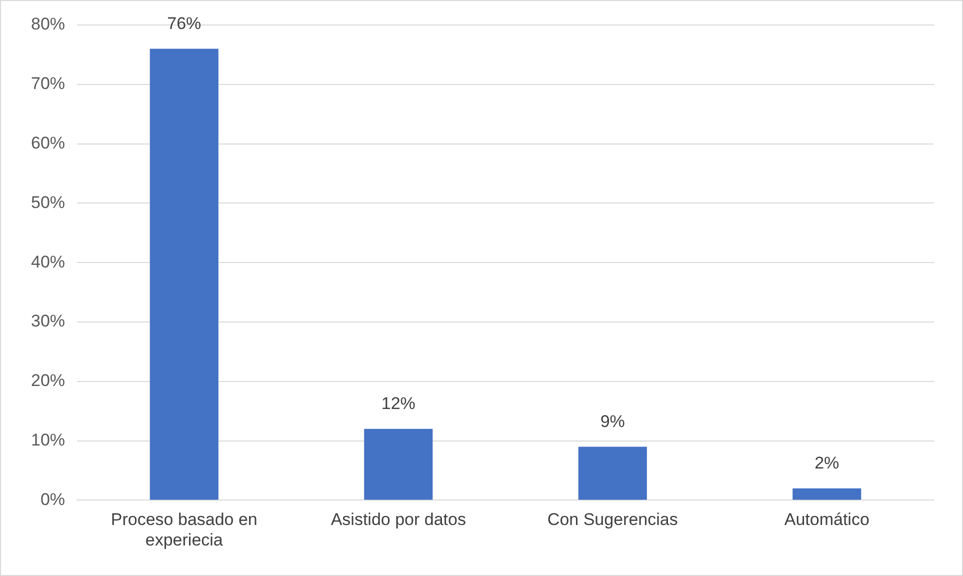 The image size is (963, 576). I want to click on y-tick-label: 20%, so click(48, 380).